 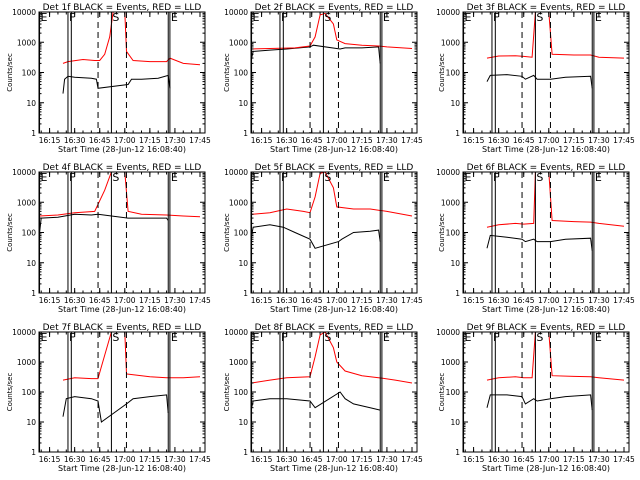 I want to click on chart-title: Det 6f BLACK = Events, RED = LLD, so click(x=546, y=168).